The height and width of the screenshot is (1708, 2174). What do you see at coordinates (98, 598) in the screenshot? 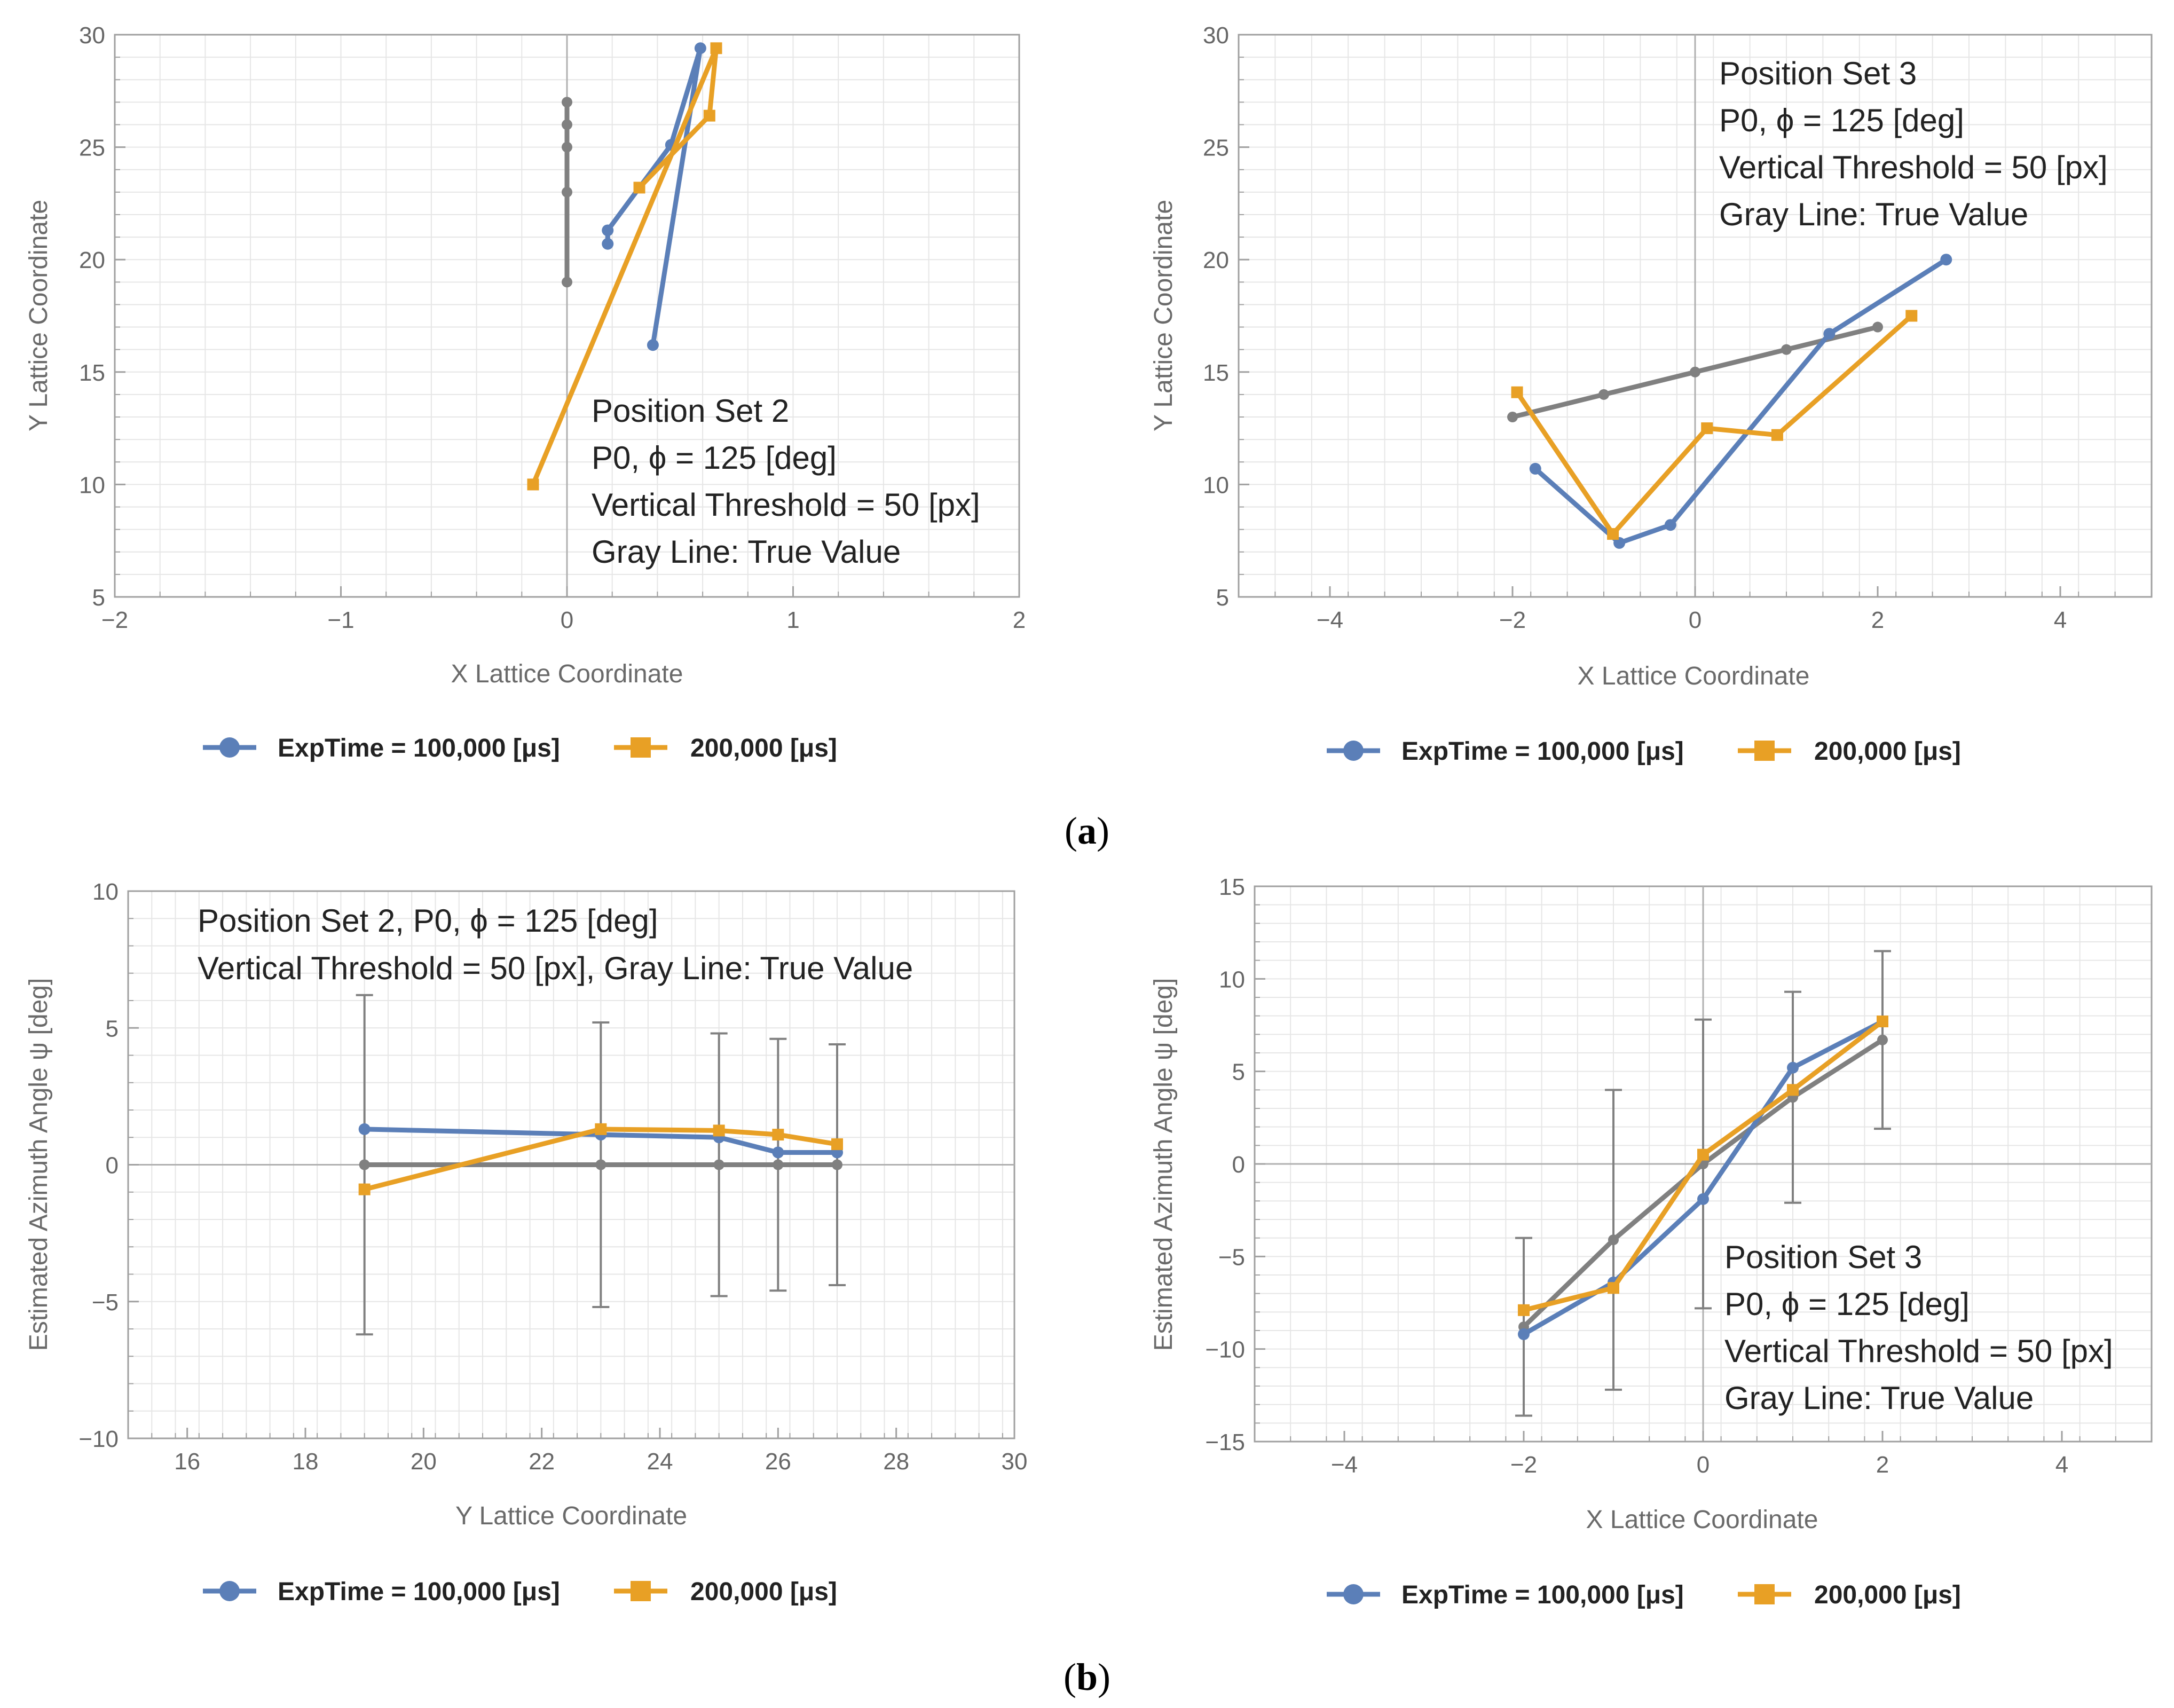
I see `y-tick-label: 5` at bounding box center [98, 598].